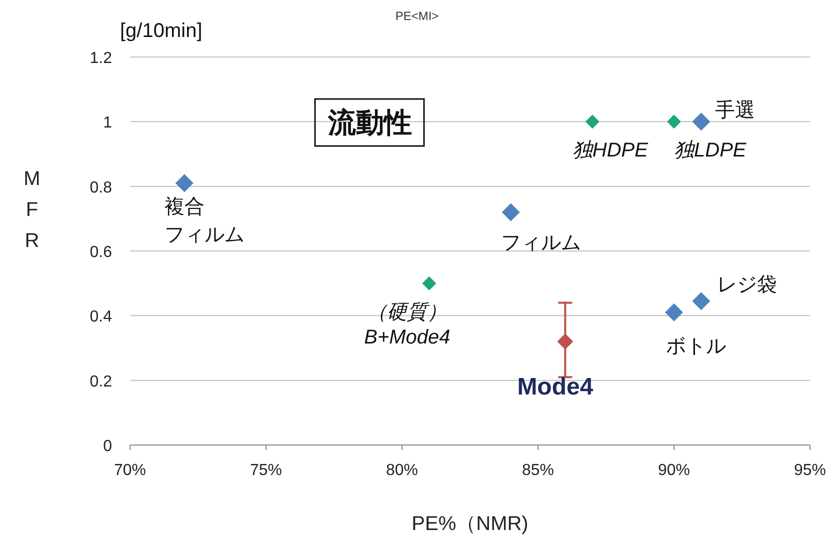 The height and width of the screenshot is (542, 834). Describe the element at coordinates (538, 470) in the screenshot. I see `x-tick-label: 85%` at that location.